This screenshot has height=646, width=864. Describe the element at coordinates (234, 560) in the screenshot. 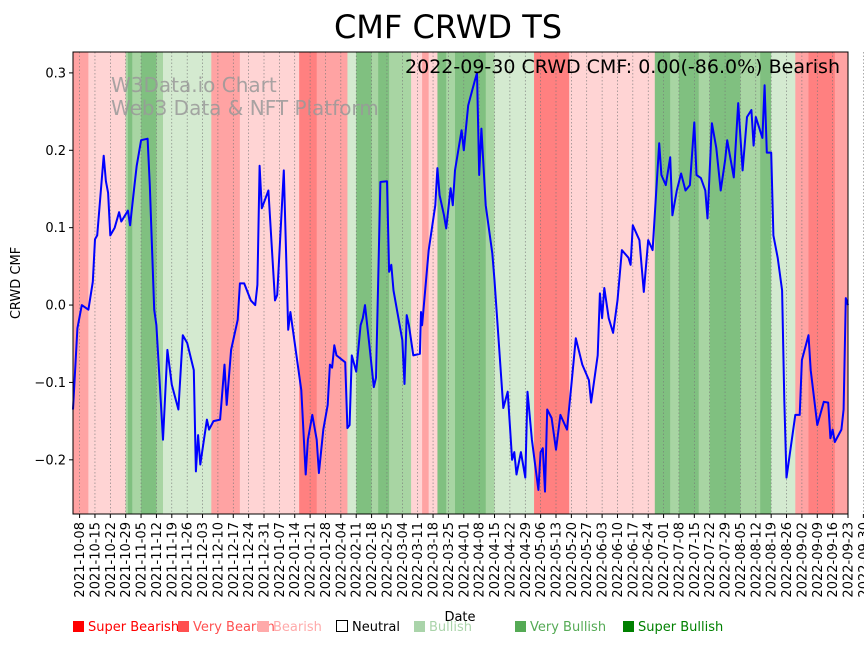

I see `x-tick-label: 2021-12-17` at that location.